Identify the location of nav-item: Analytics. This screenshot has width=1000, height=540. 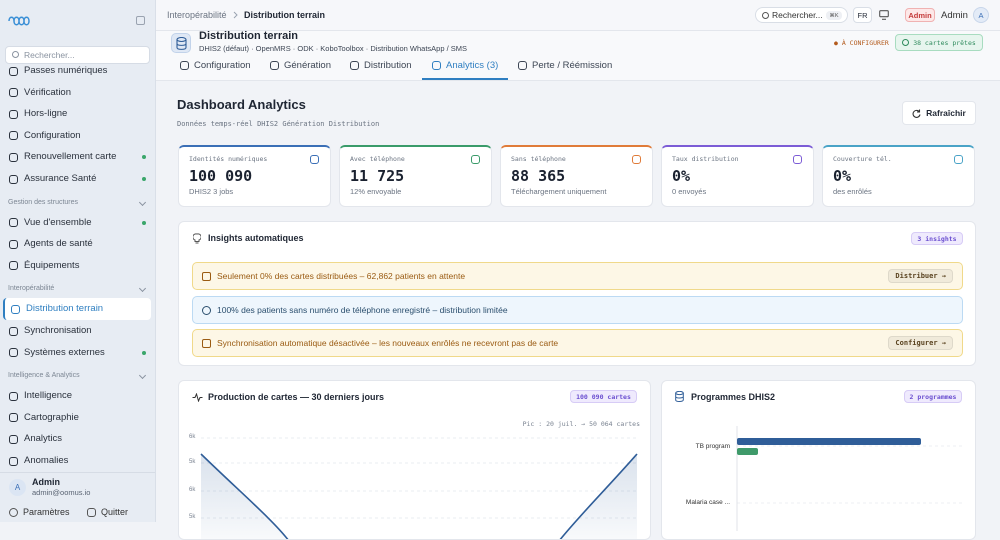
(77, 439).